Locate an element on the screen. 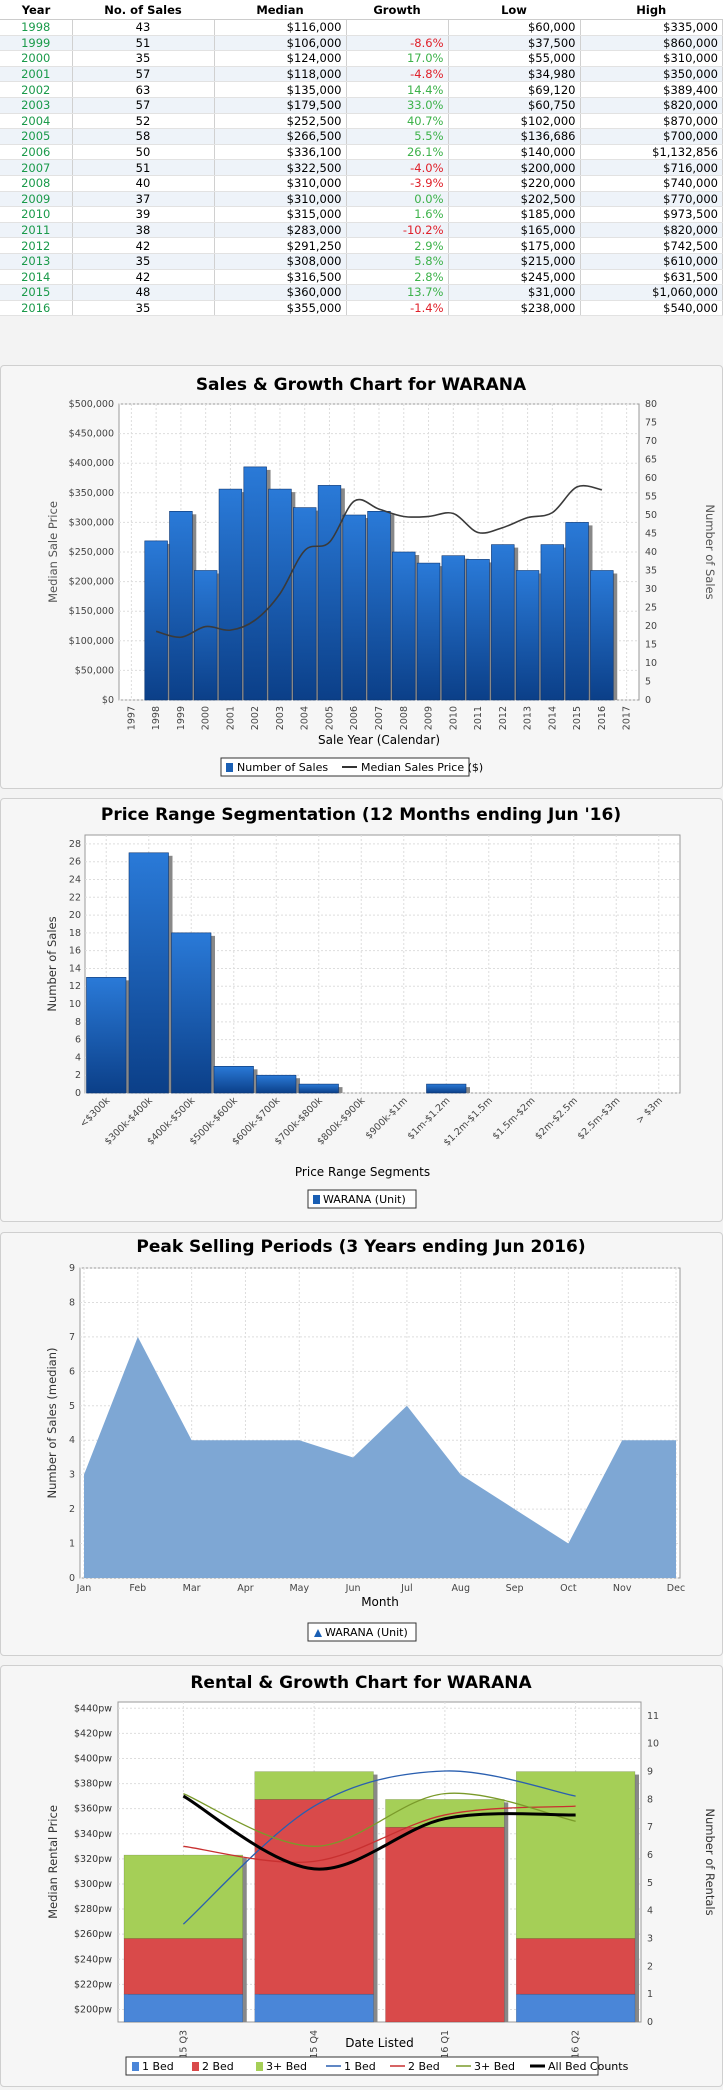 The image size is (723, 2090). x-tick-label: 2008 is located at coordinates (404, 718).